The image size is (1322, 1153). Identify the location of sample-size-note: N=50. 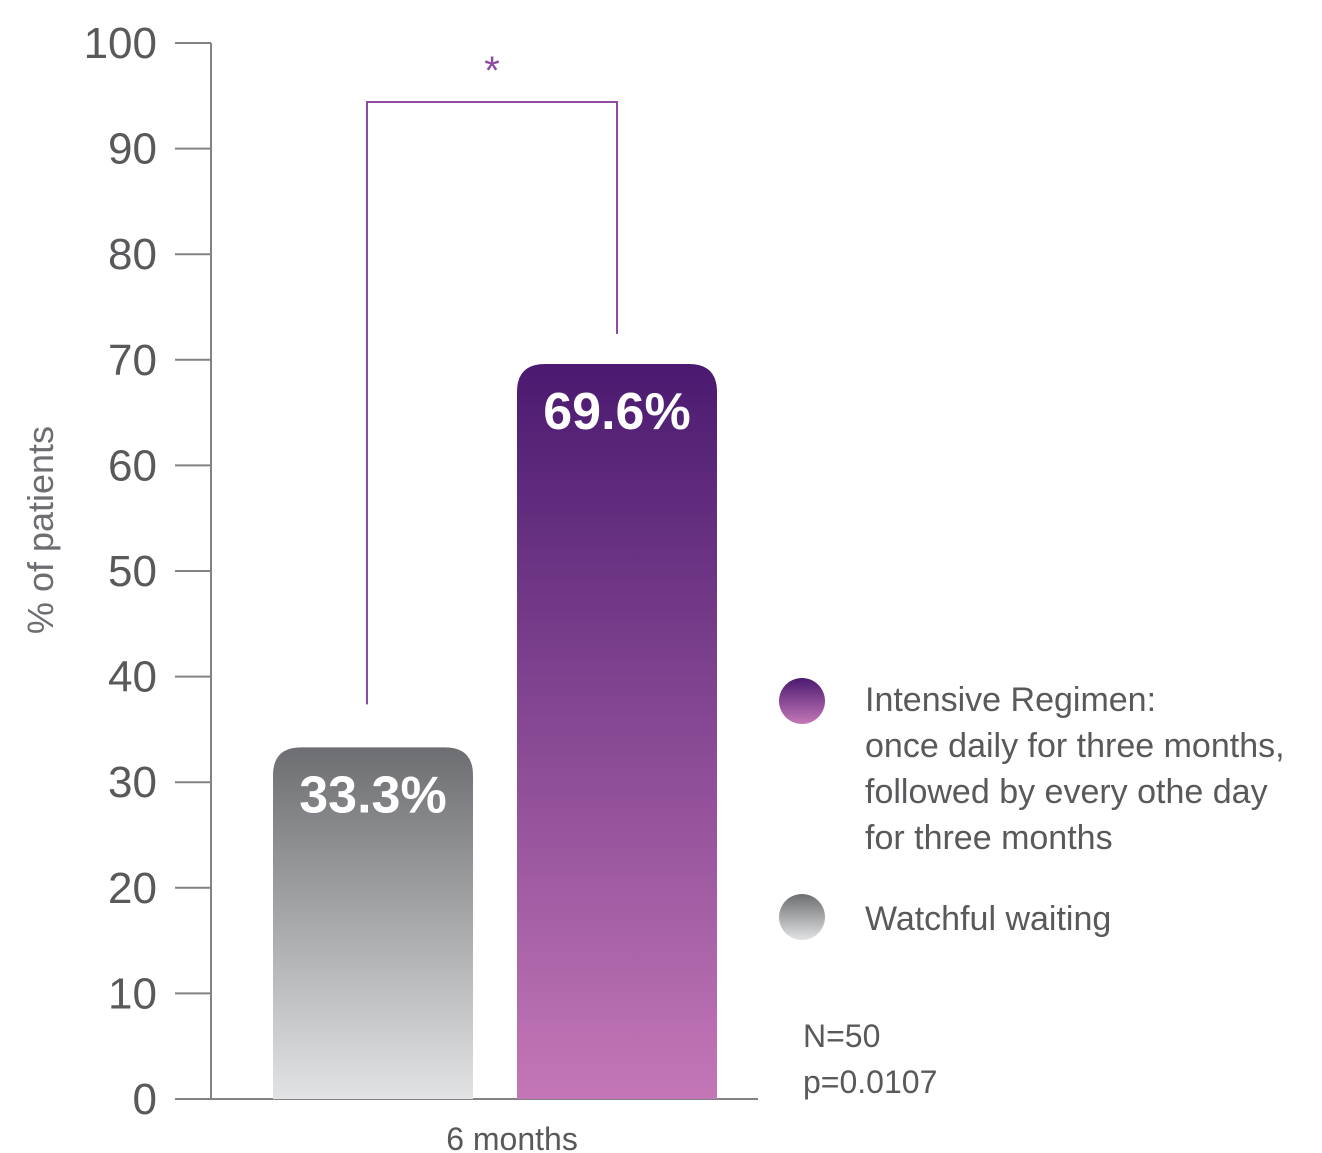
(841, 1036).